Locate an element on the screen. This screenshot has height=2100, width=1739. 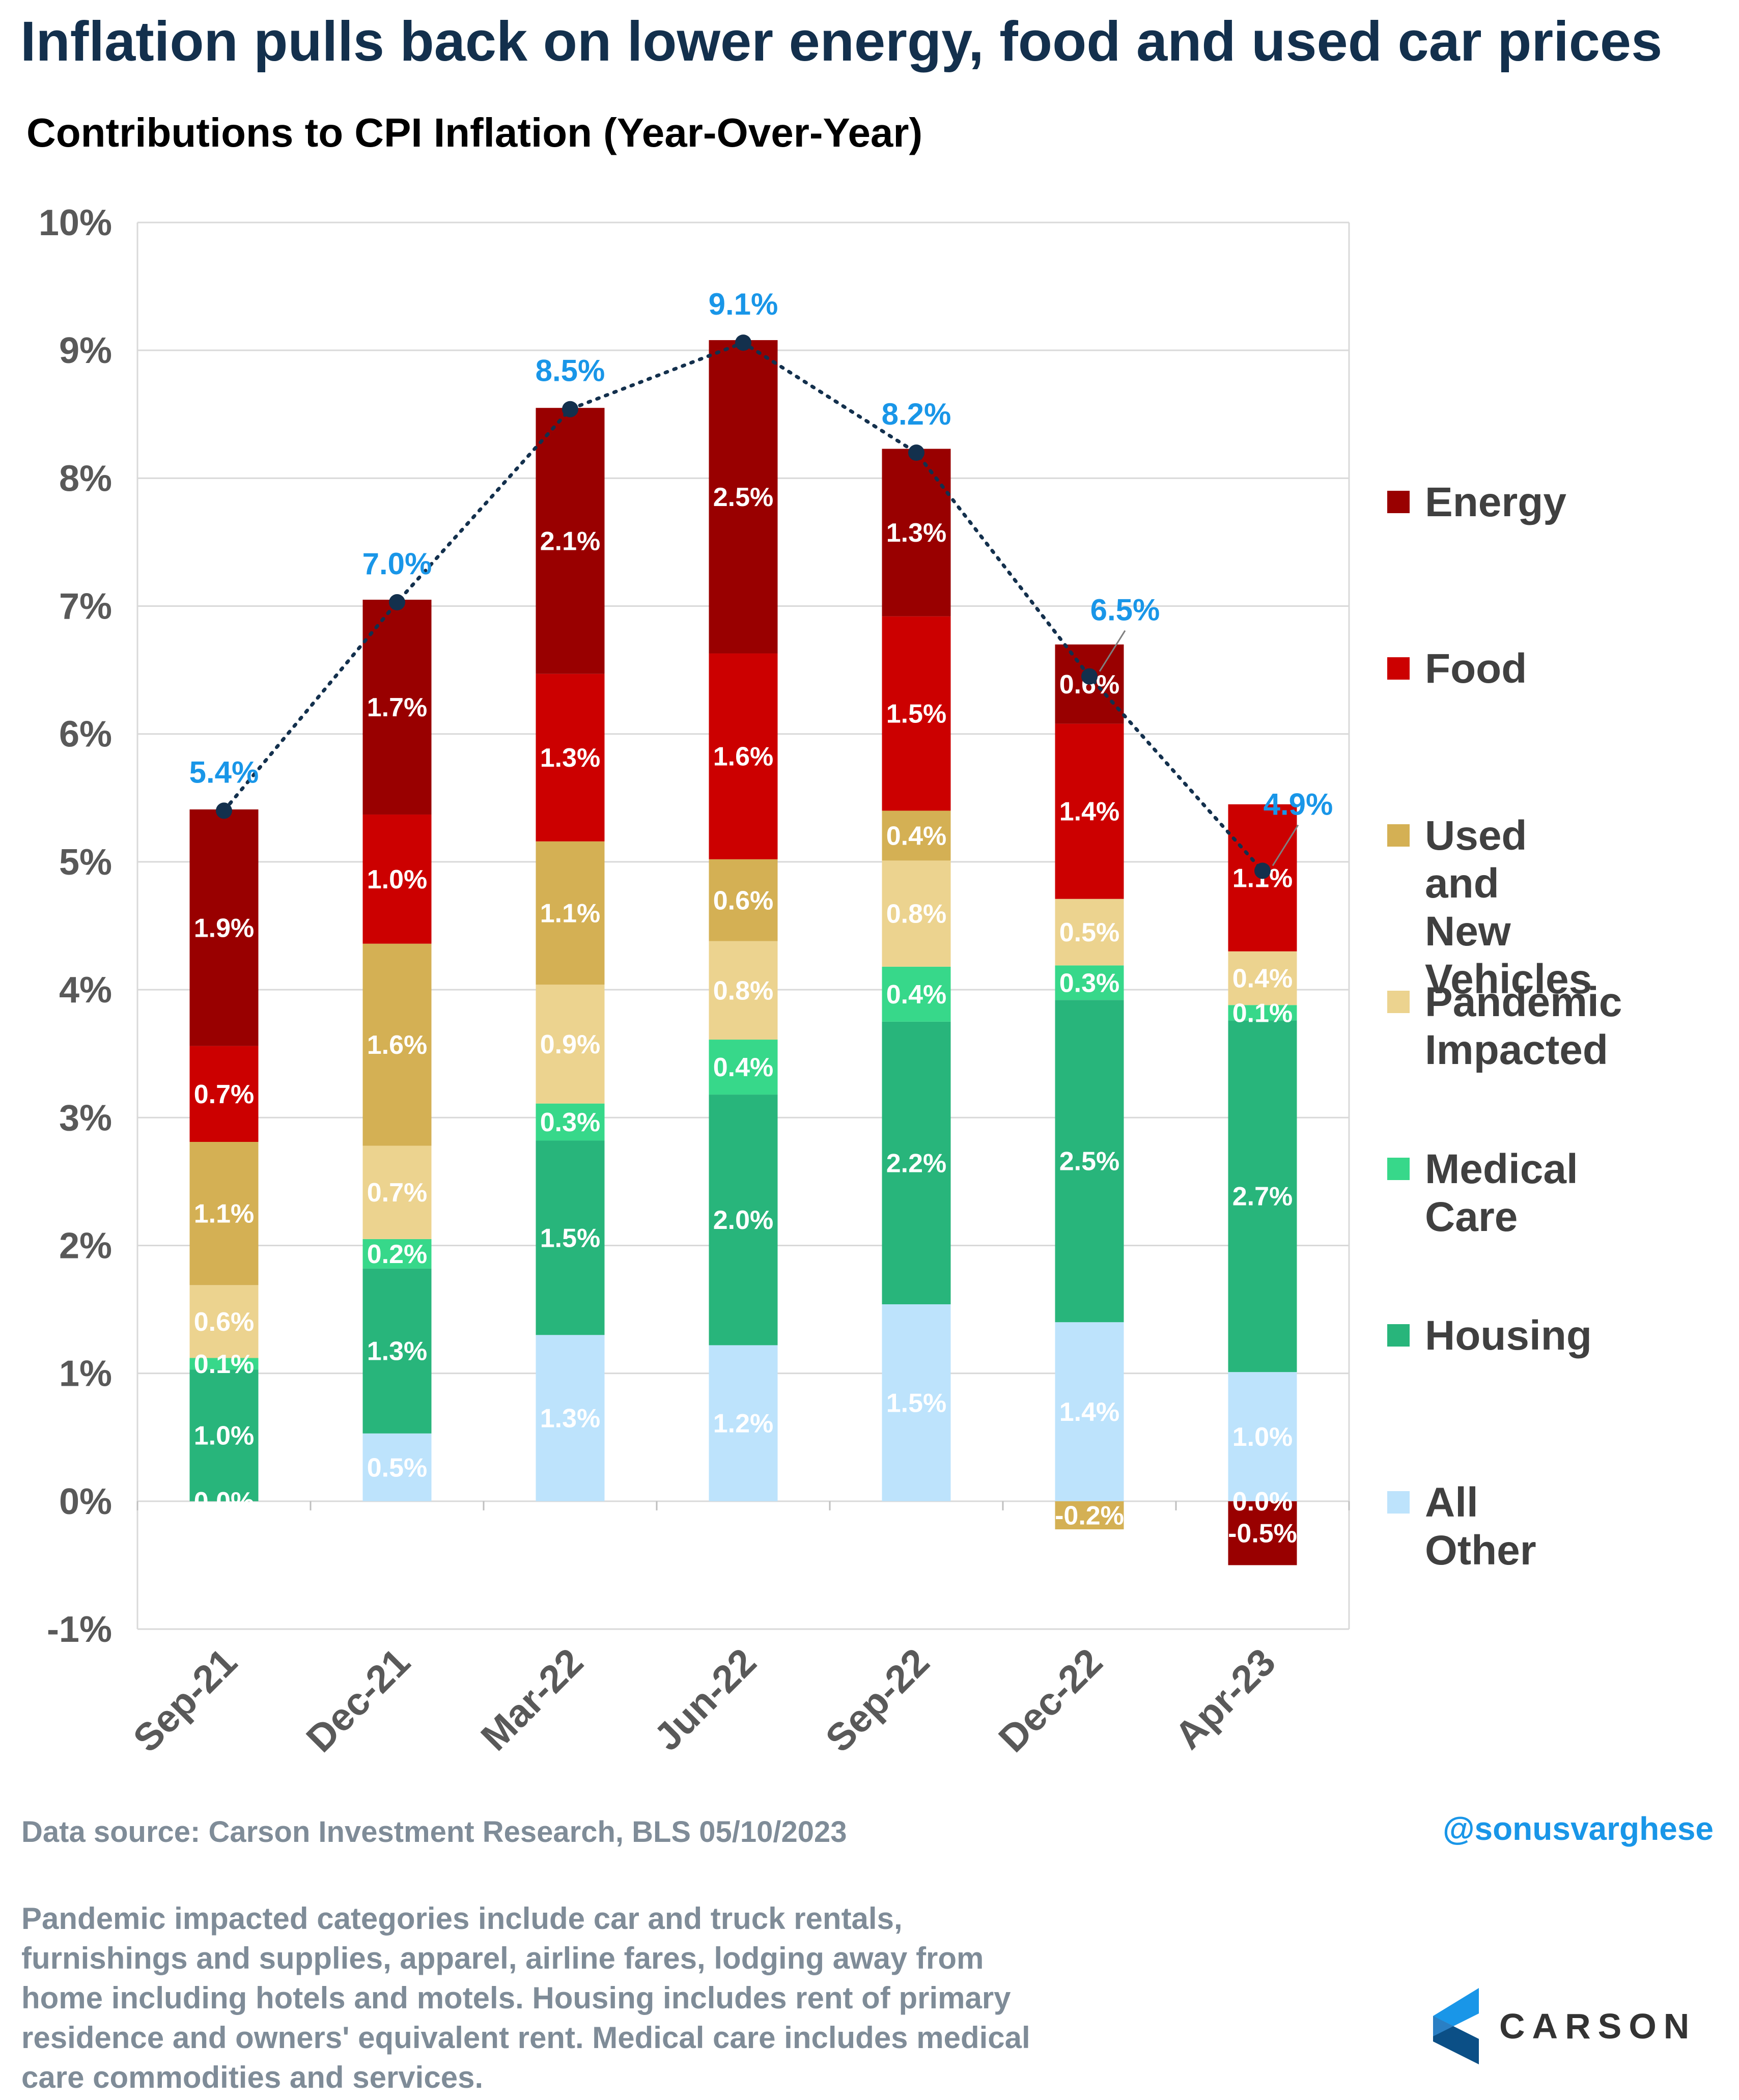
data-label: 0.5% is located at coordinates (397, 1467).